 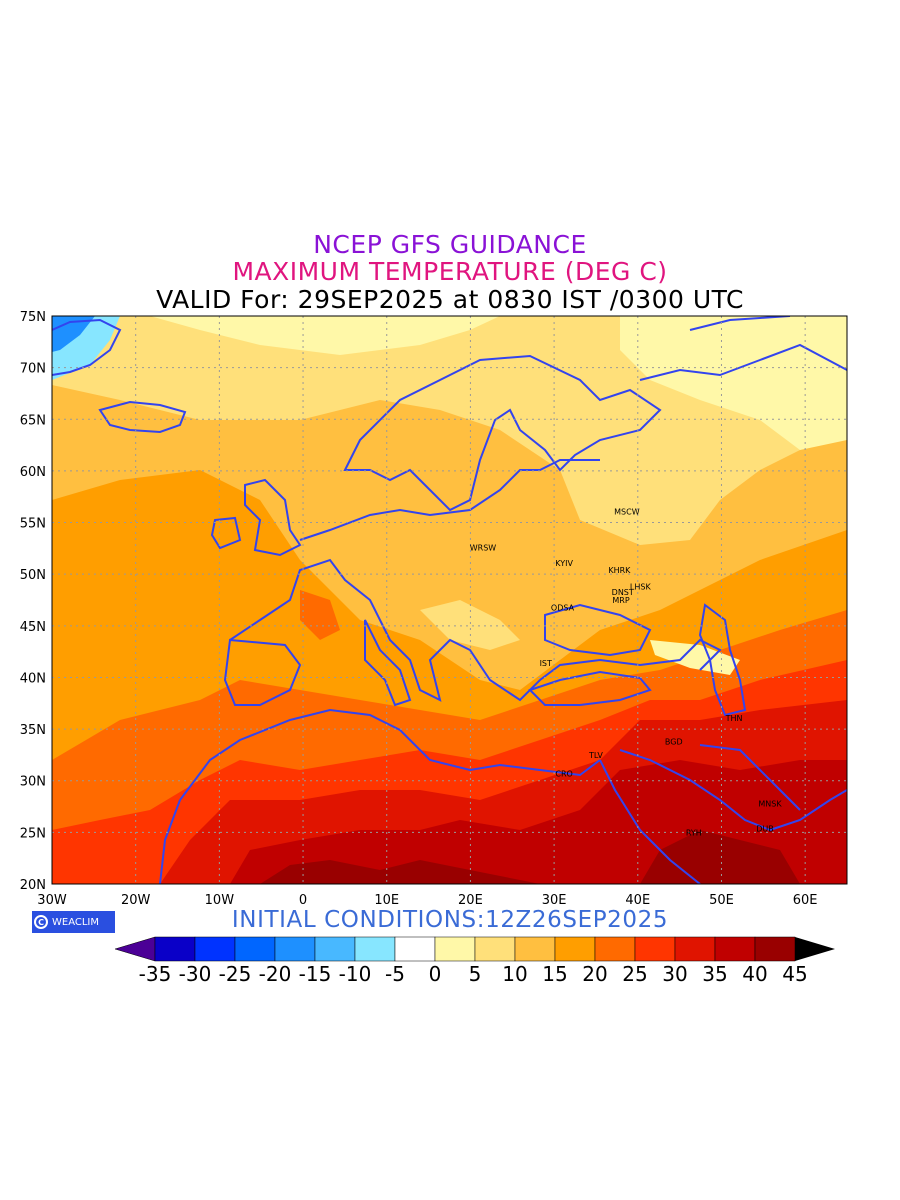 I want to click on colorbar-label: -25, so click(x=235, y=974).